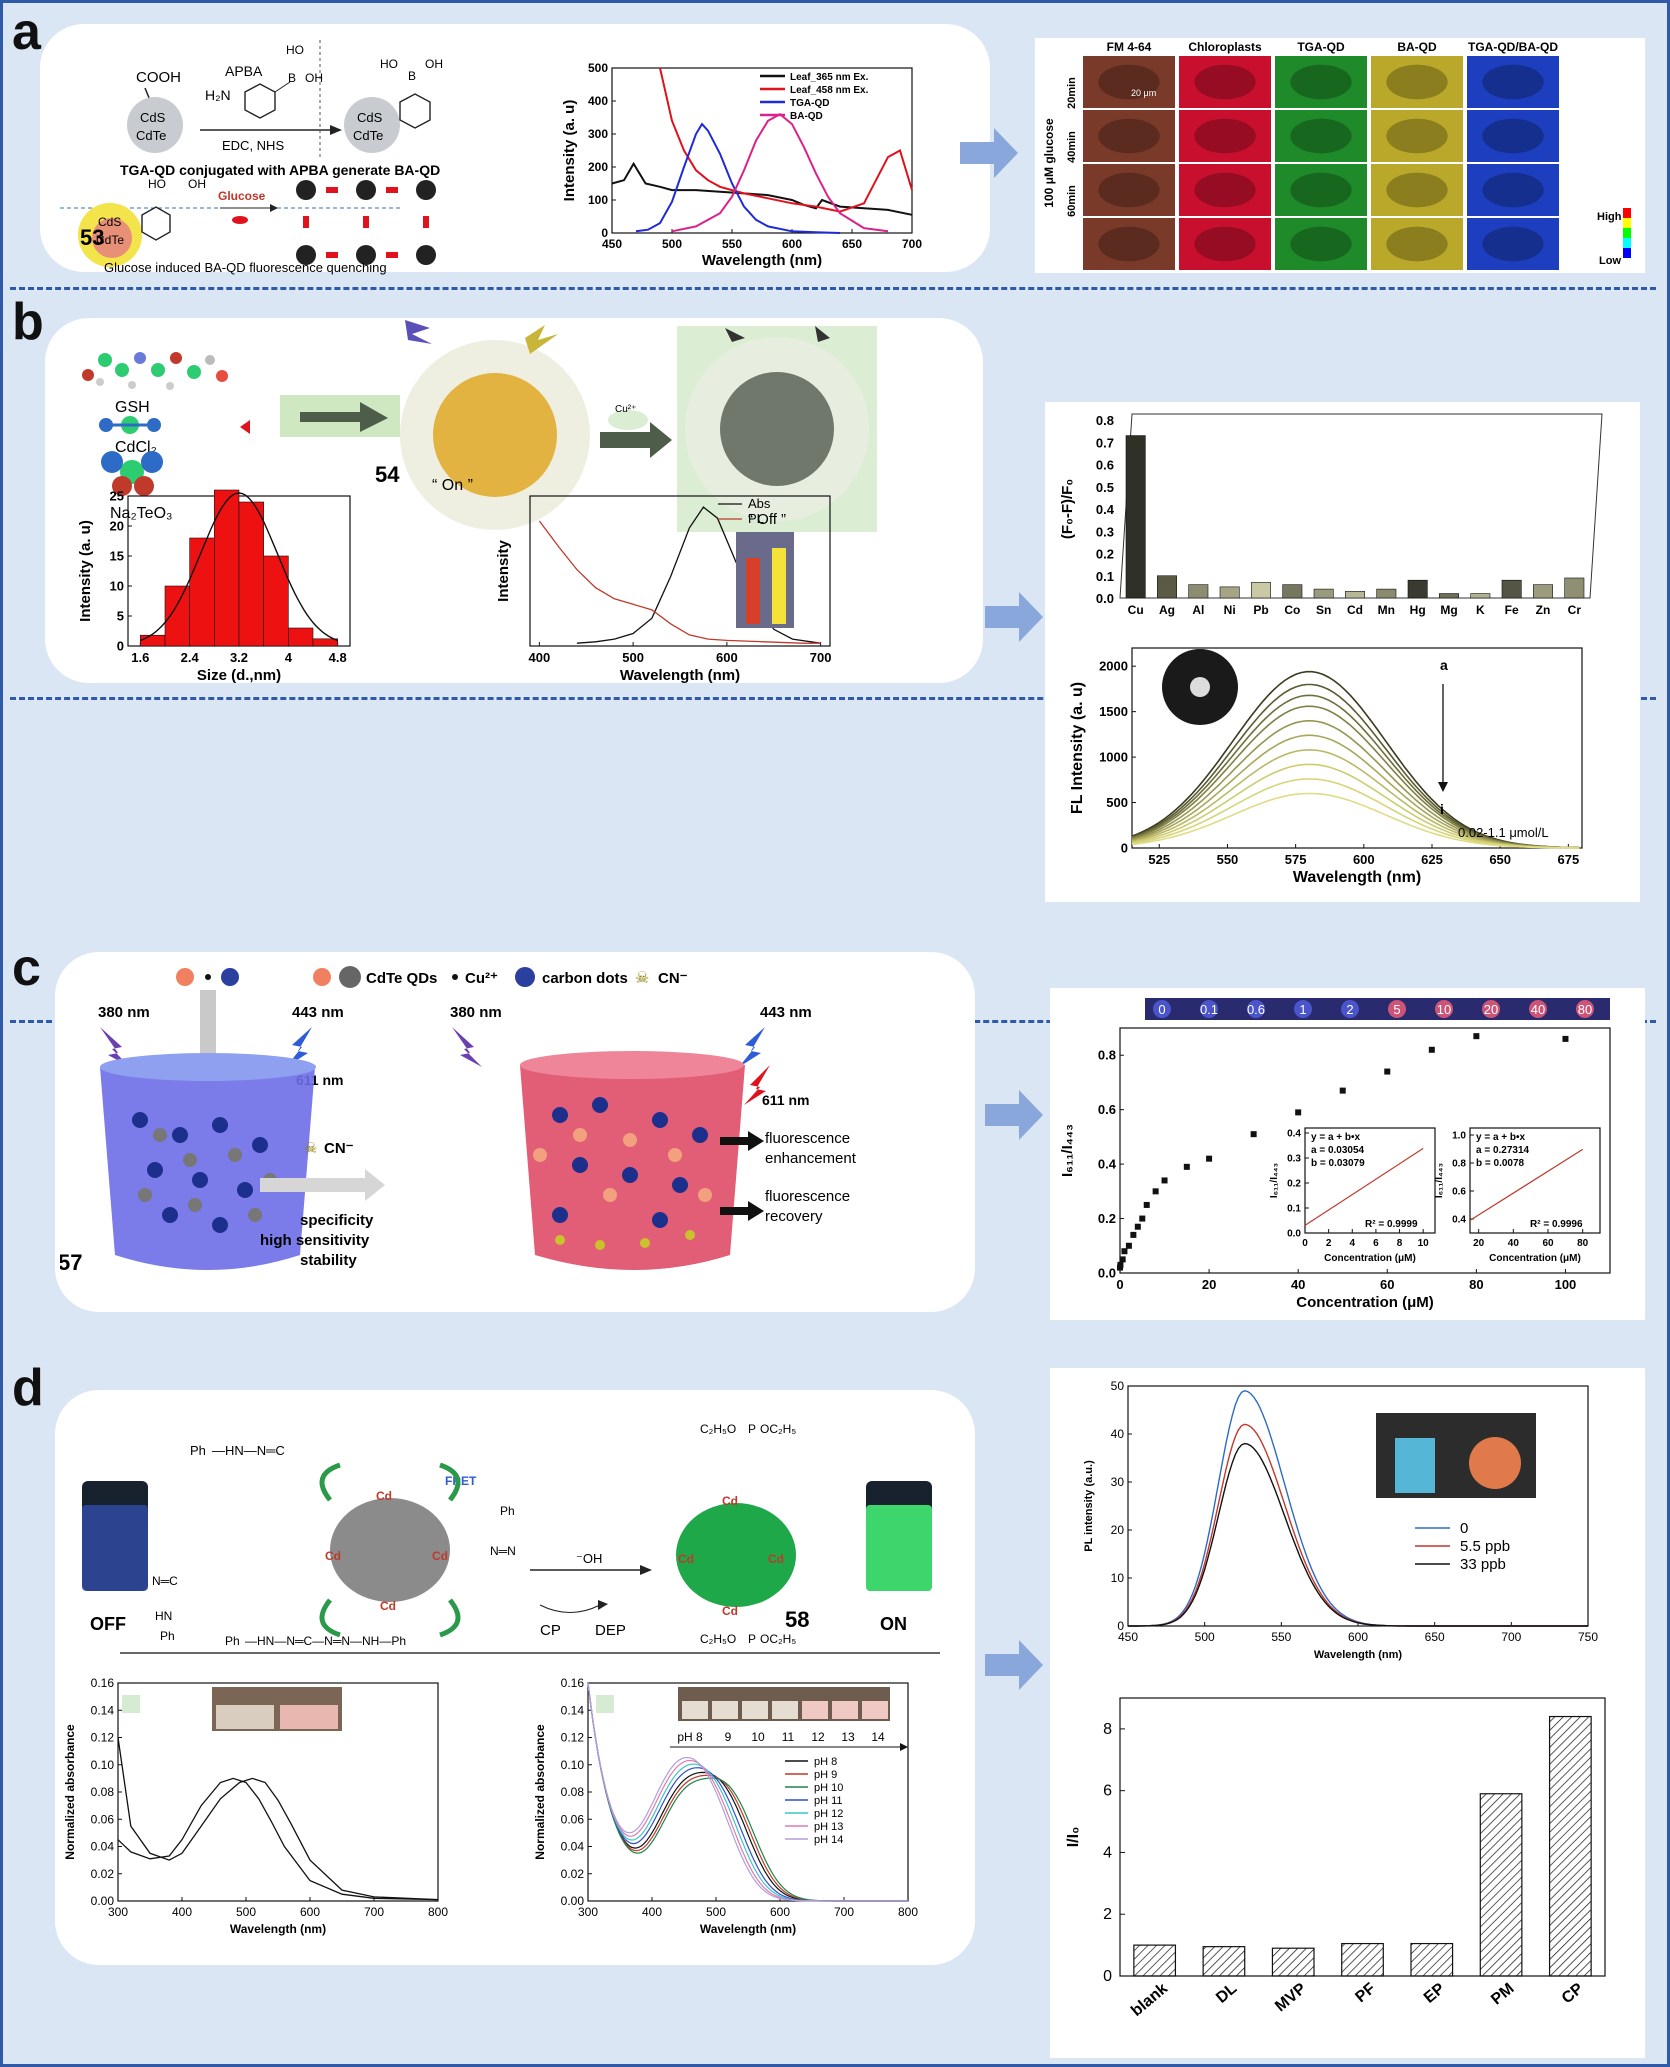 Image resolution: width=1670 pixels, height=2067 pixels. I want to click on x-tick-label: Hg, so click(1418, 610).